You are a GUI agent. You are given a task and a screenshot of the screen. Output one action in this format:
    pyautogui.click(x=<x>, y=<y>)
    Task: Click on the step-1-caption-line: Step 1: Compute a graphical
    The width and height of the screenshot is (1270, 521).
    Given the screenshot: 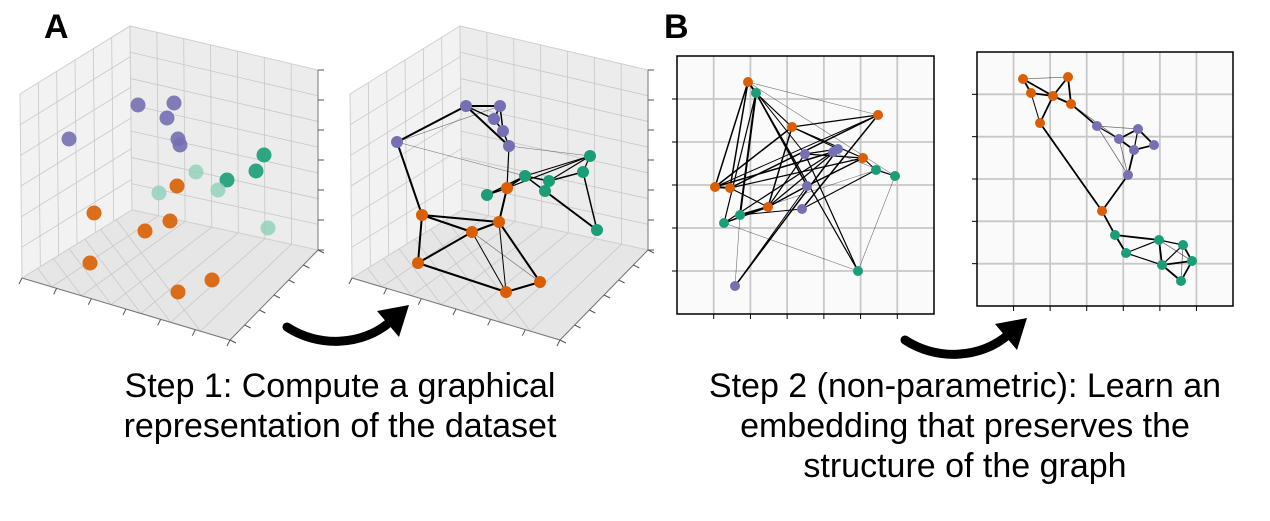 What is the action you would take?
    pyautogui.click(x=340, y=386)
    